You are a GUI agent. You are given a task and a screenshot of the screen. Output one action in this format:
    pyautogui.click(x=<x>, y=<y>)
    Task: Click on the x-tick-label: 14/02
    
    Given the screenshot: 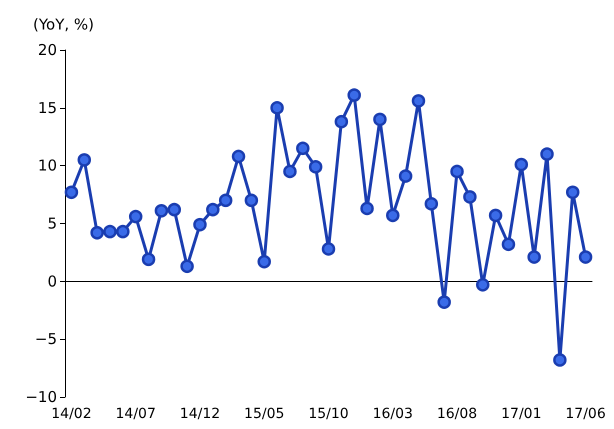 What is the action you would take?
    pyautogui.click(x=71, y=414)
    